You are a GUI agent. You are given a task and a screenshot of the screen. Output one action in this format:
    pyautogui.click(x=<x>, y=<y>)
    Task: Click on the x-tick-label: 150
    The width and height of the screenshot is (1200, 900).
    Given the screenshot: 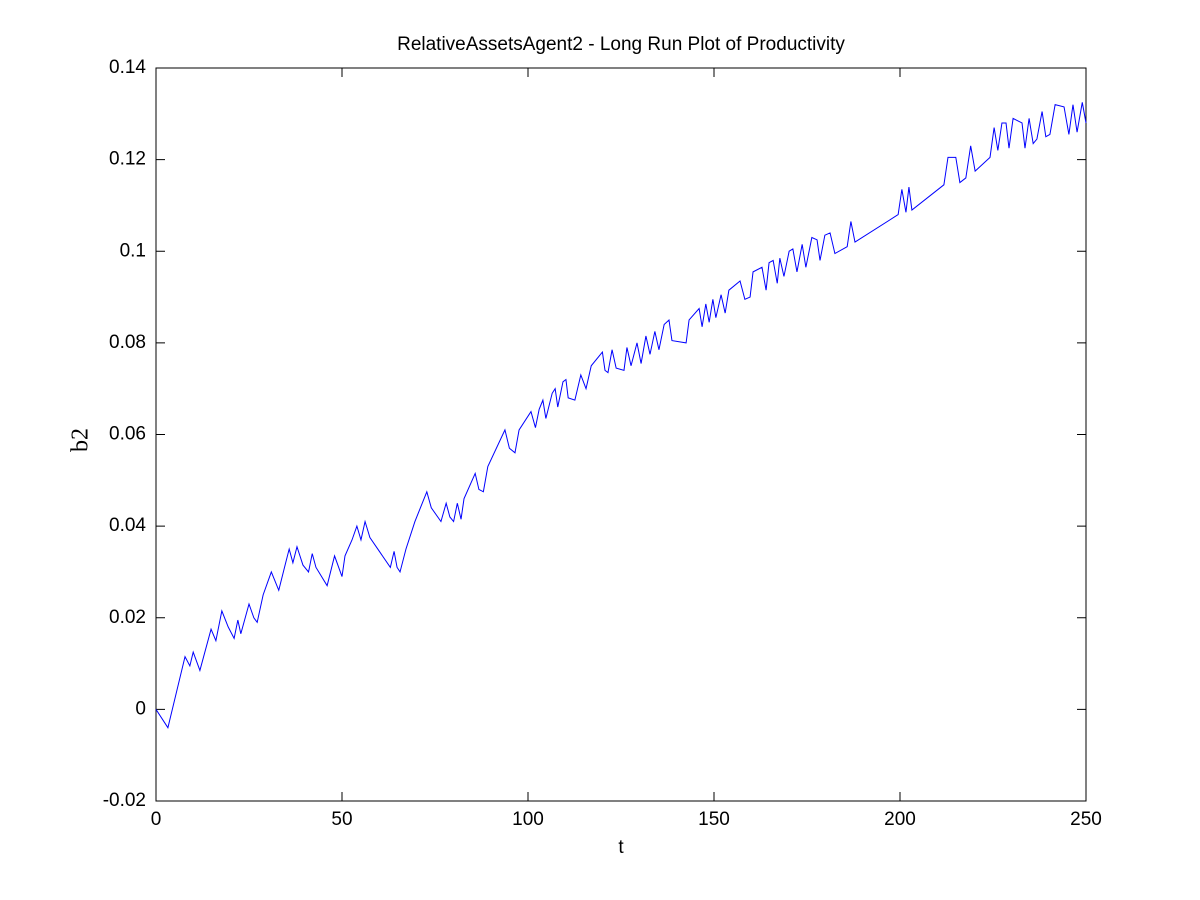 What is the action you would take?
    pyautogui.click(x=714, y=819)
    